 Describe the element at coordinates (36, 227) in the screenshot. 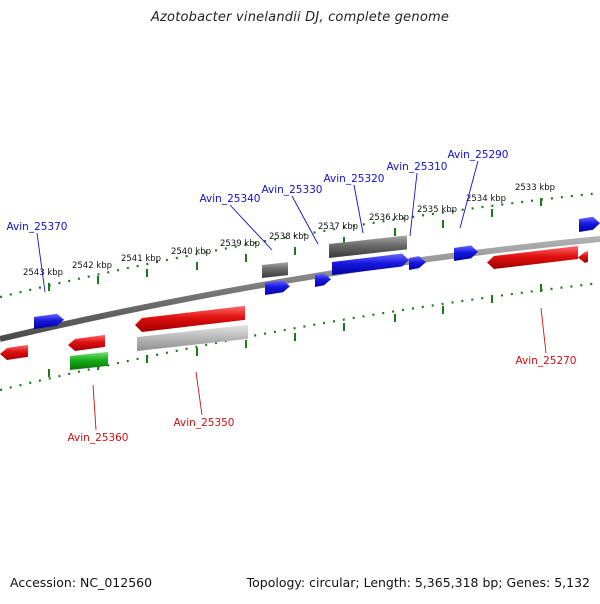

I see `forward-gene-label: Avin_25370` at that location.